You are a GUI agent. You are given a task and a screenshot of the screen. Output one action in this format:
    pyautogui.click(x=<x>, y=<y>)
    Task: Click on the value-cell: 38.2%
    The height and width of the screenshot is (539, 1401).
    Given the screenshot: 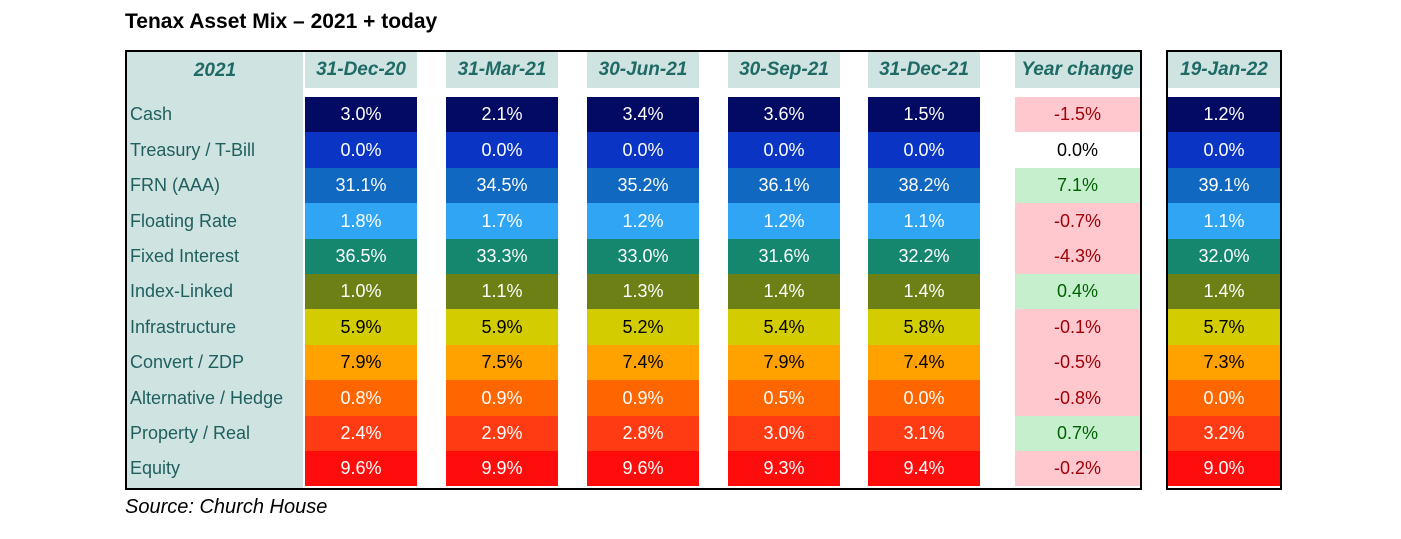 What is the action you would take?
    pyautogui.click(x=924, y=185)
    